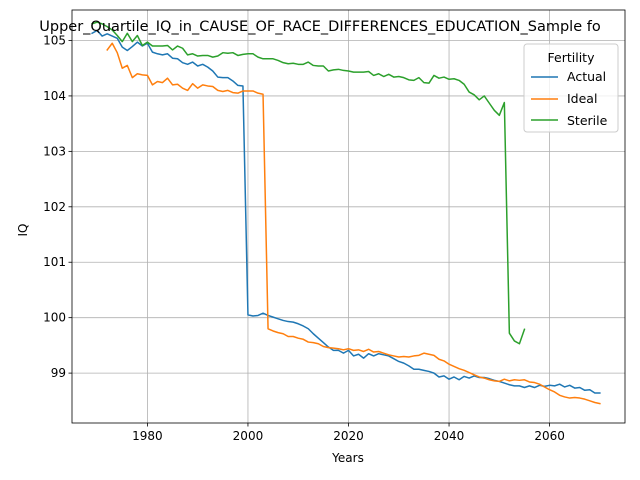  What do you see at coordinates (572, 57) in the screenshot?
I see `legend-title: Fertility` at bounding box center [572, 57].